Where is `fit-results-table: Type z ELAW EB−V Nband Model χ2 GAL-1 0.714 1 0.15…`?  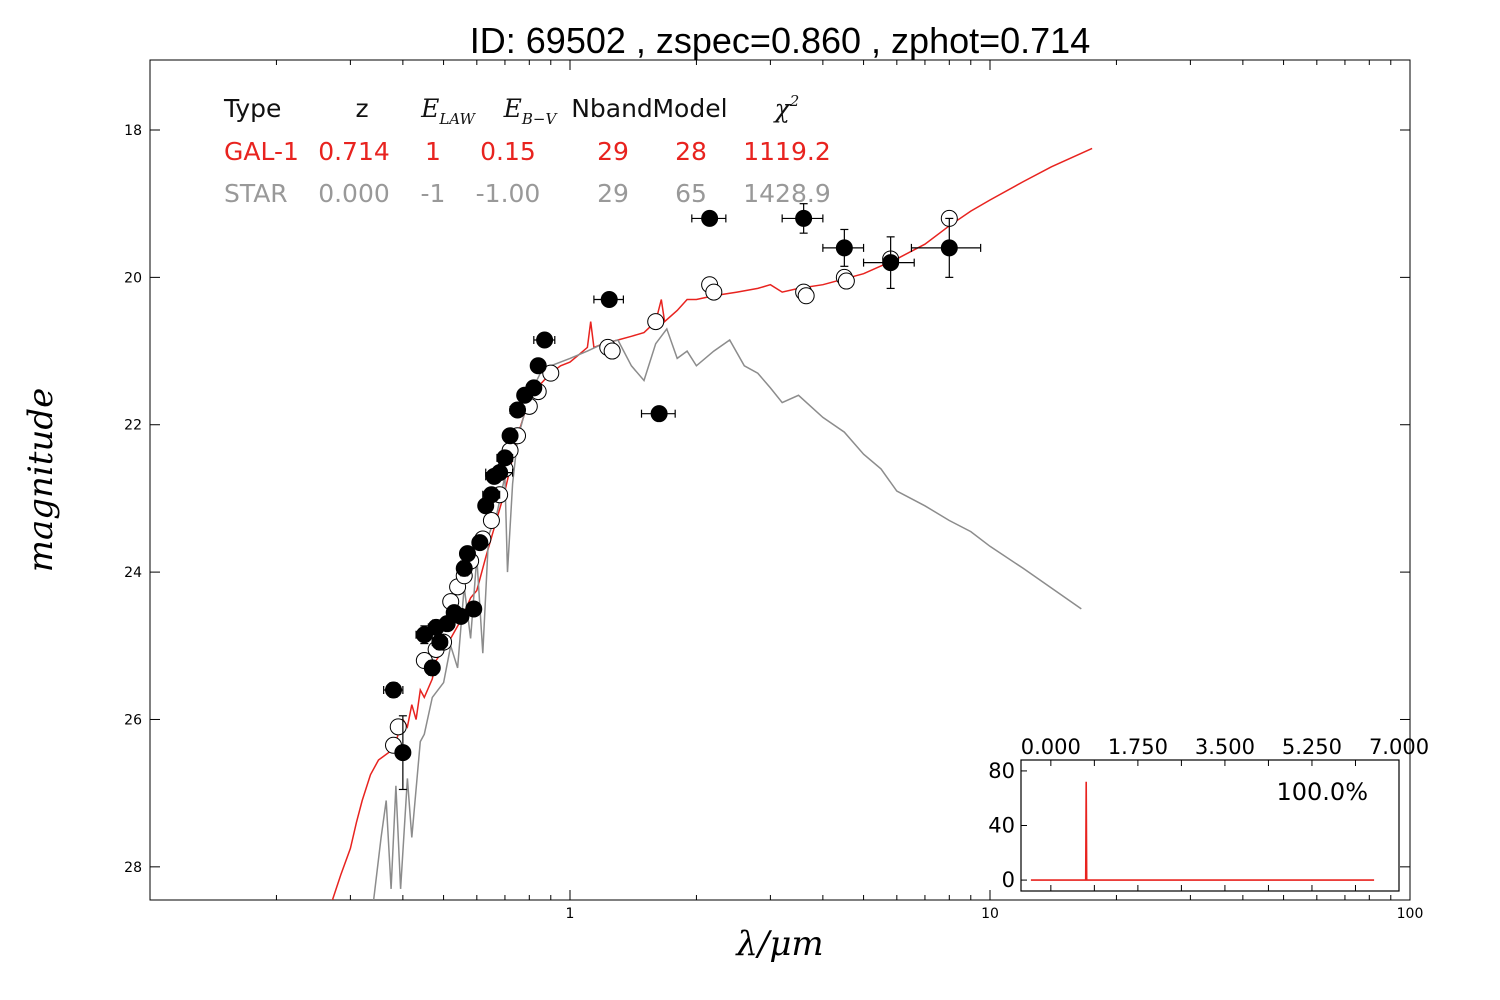 fit-results-table: Type z ELAW EB−V Nband Model χ2 GAL-1 0.714 1 0.15… is located at coordinates (527, 150).